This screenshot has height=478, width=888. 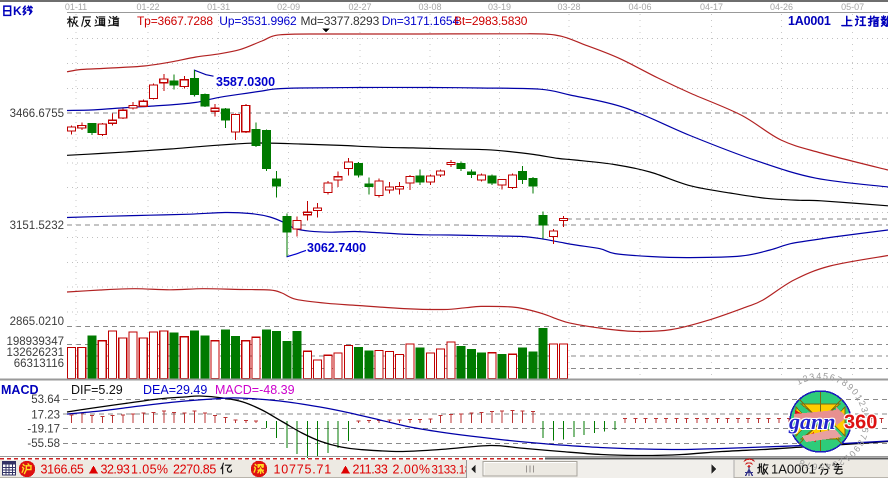 I want to click on svg-text: K, so click(x=17, y=11).